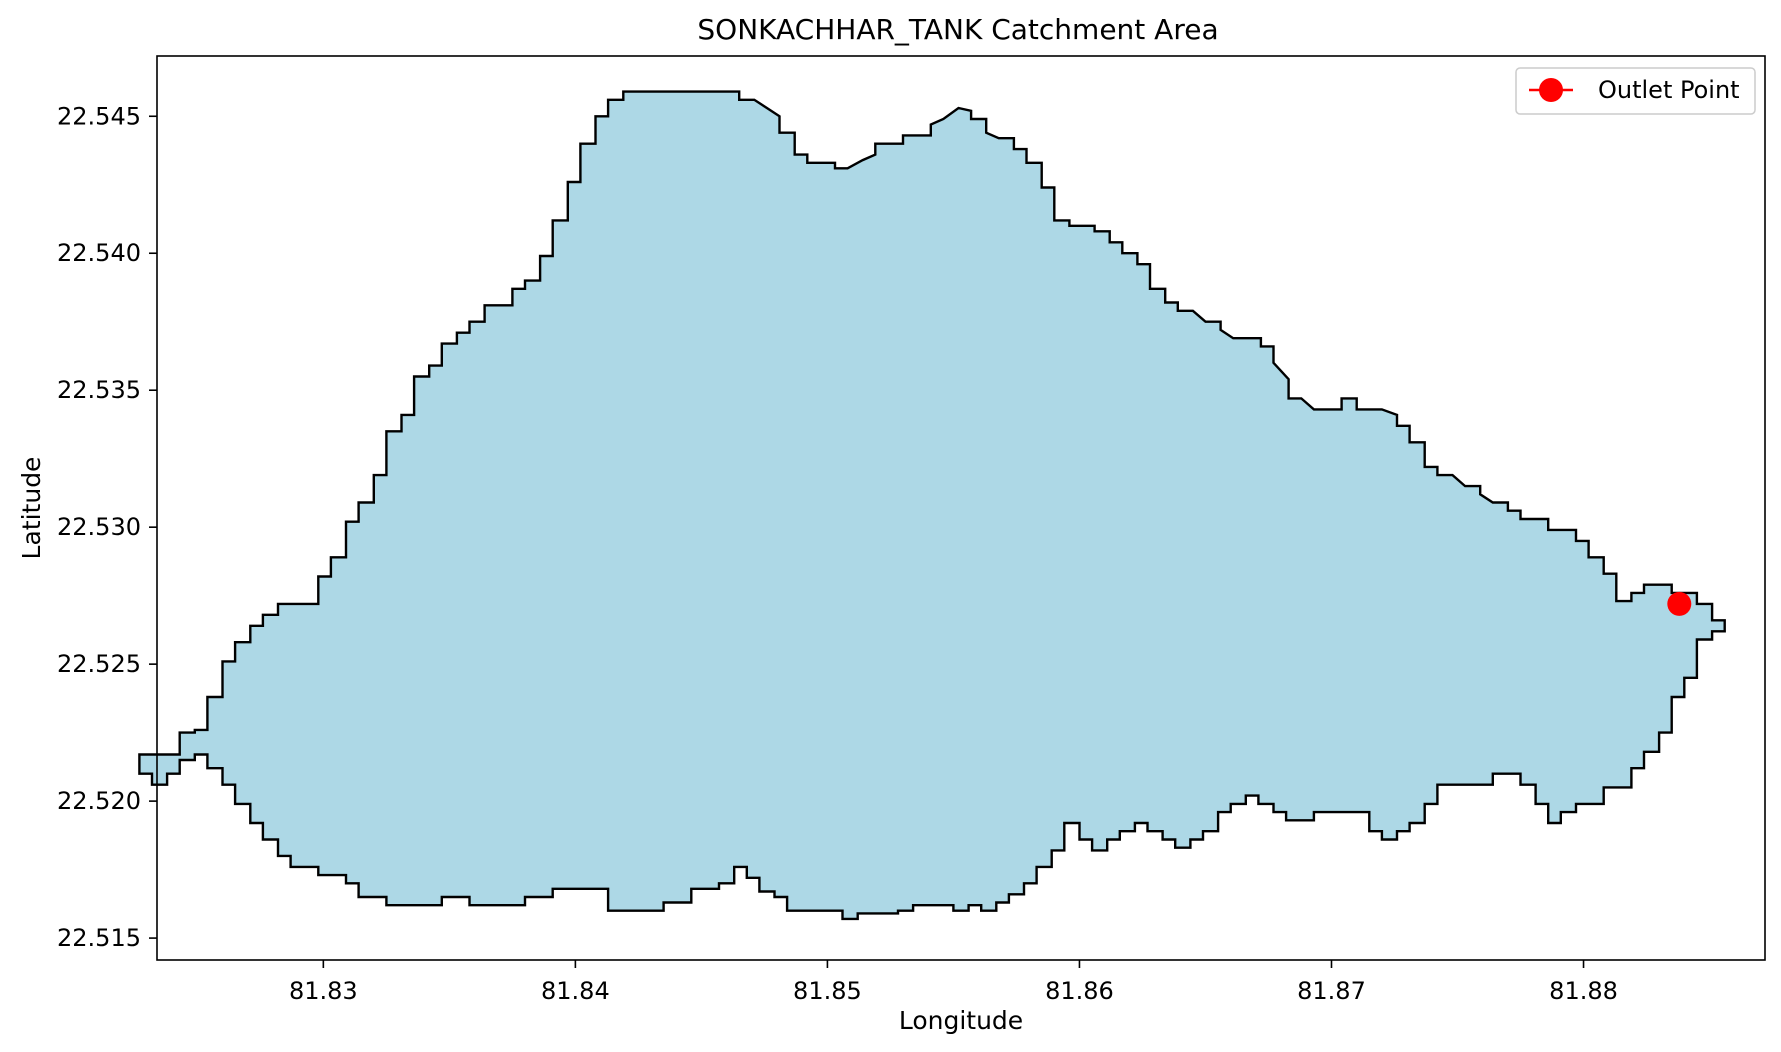  What do you see at coordinates (99, 938) in the screenshot?
I see `y-tick-label: 22.515` at bounding box center [99, 938].